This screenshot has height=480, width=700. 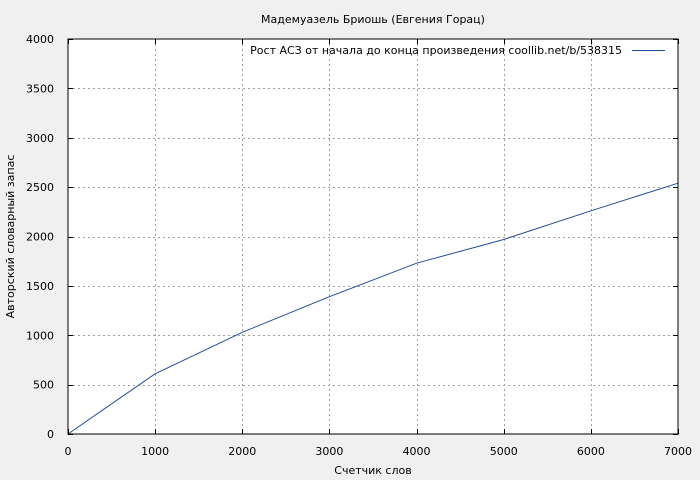 I want to click on y-tick-label: 3500, so click(x=40, y=88).